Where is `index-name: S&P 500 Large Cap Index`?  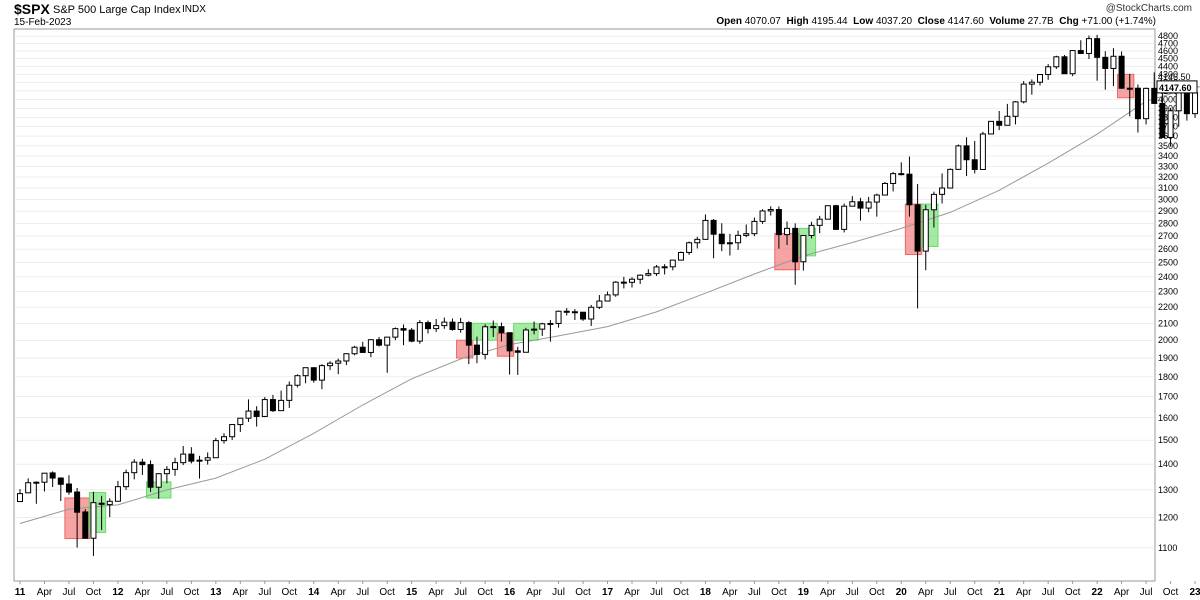
index-name: S&P 500 Large Cap Index is located at coordinates (117, 10).